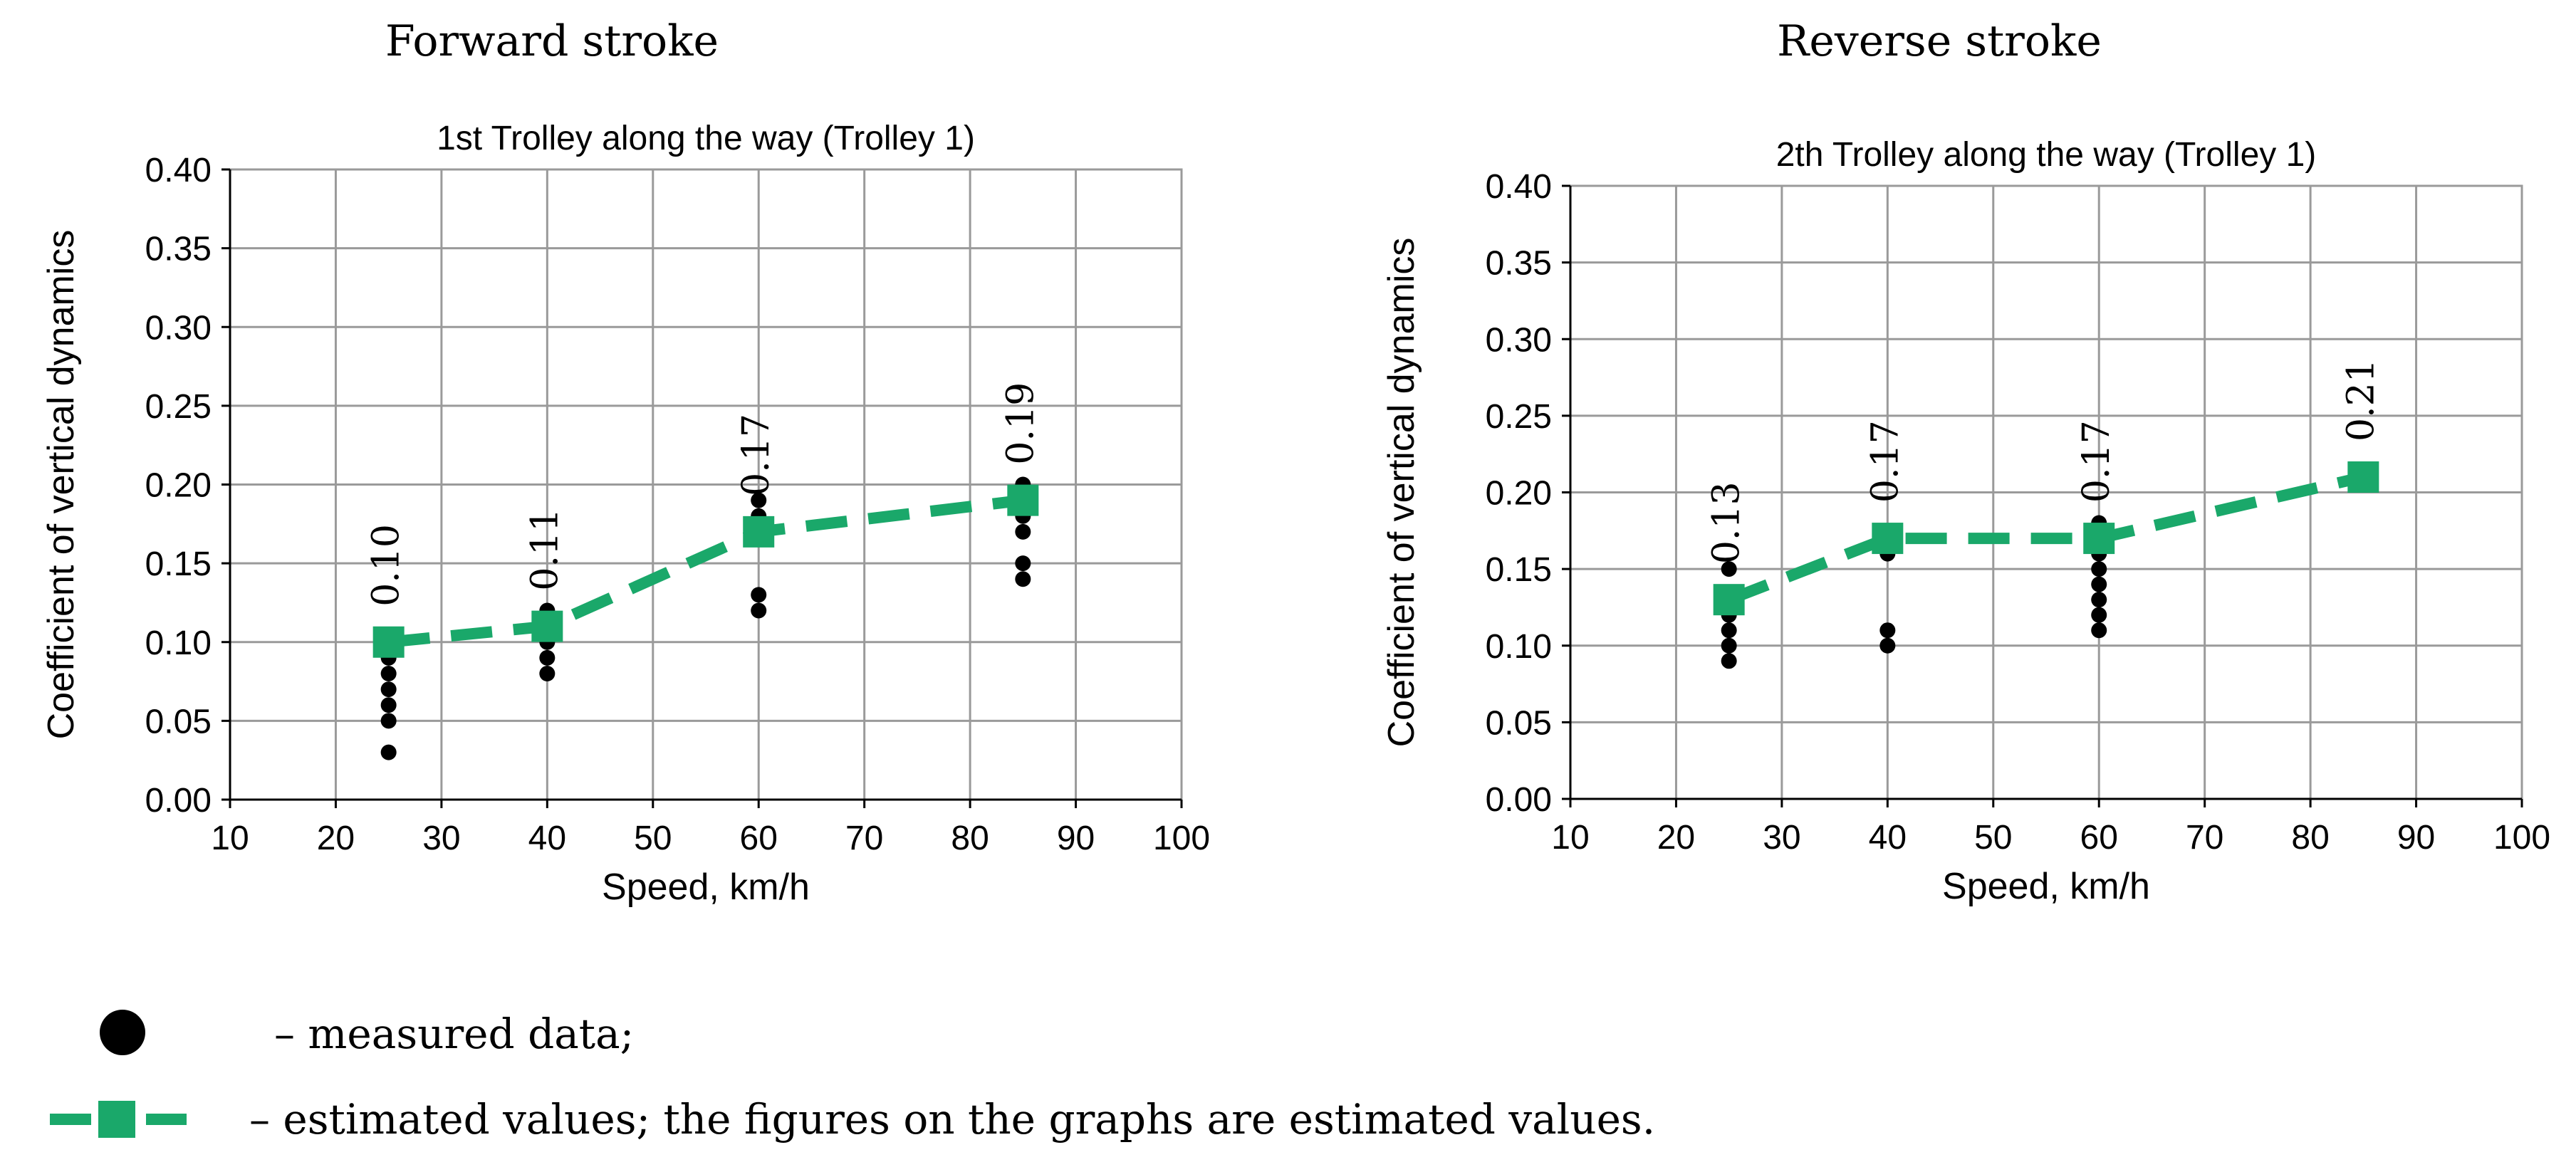 Image resolution: width=2576 pixels, height=1172 pixels. What do you see at coordinates (1727, 522) in the screenshot?
I see `estimated-value-label: 0.13` at bounding box center [1727, 522].